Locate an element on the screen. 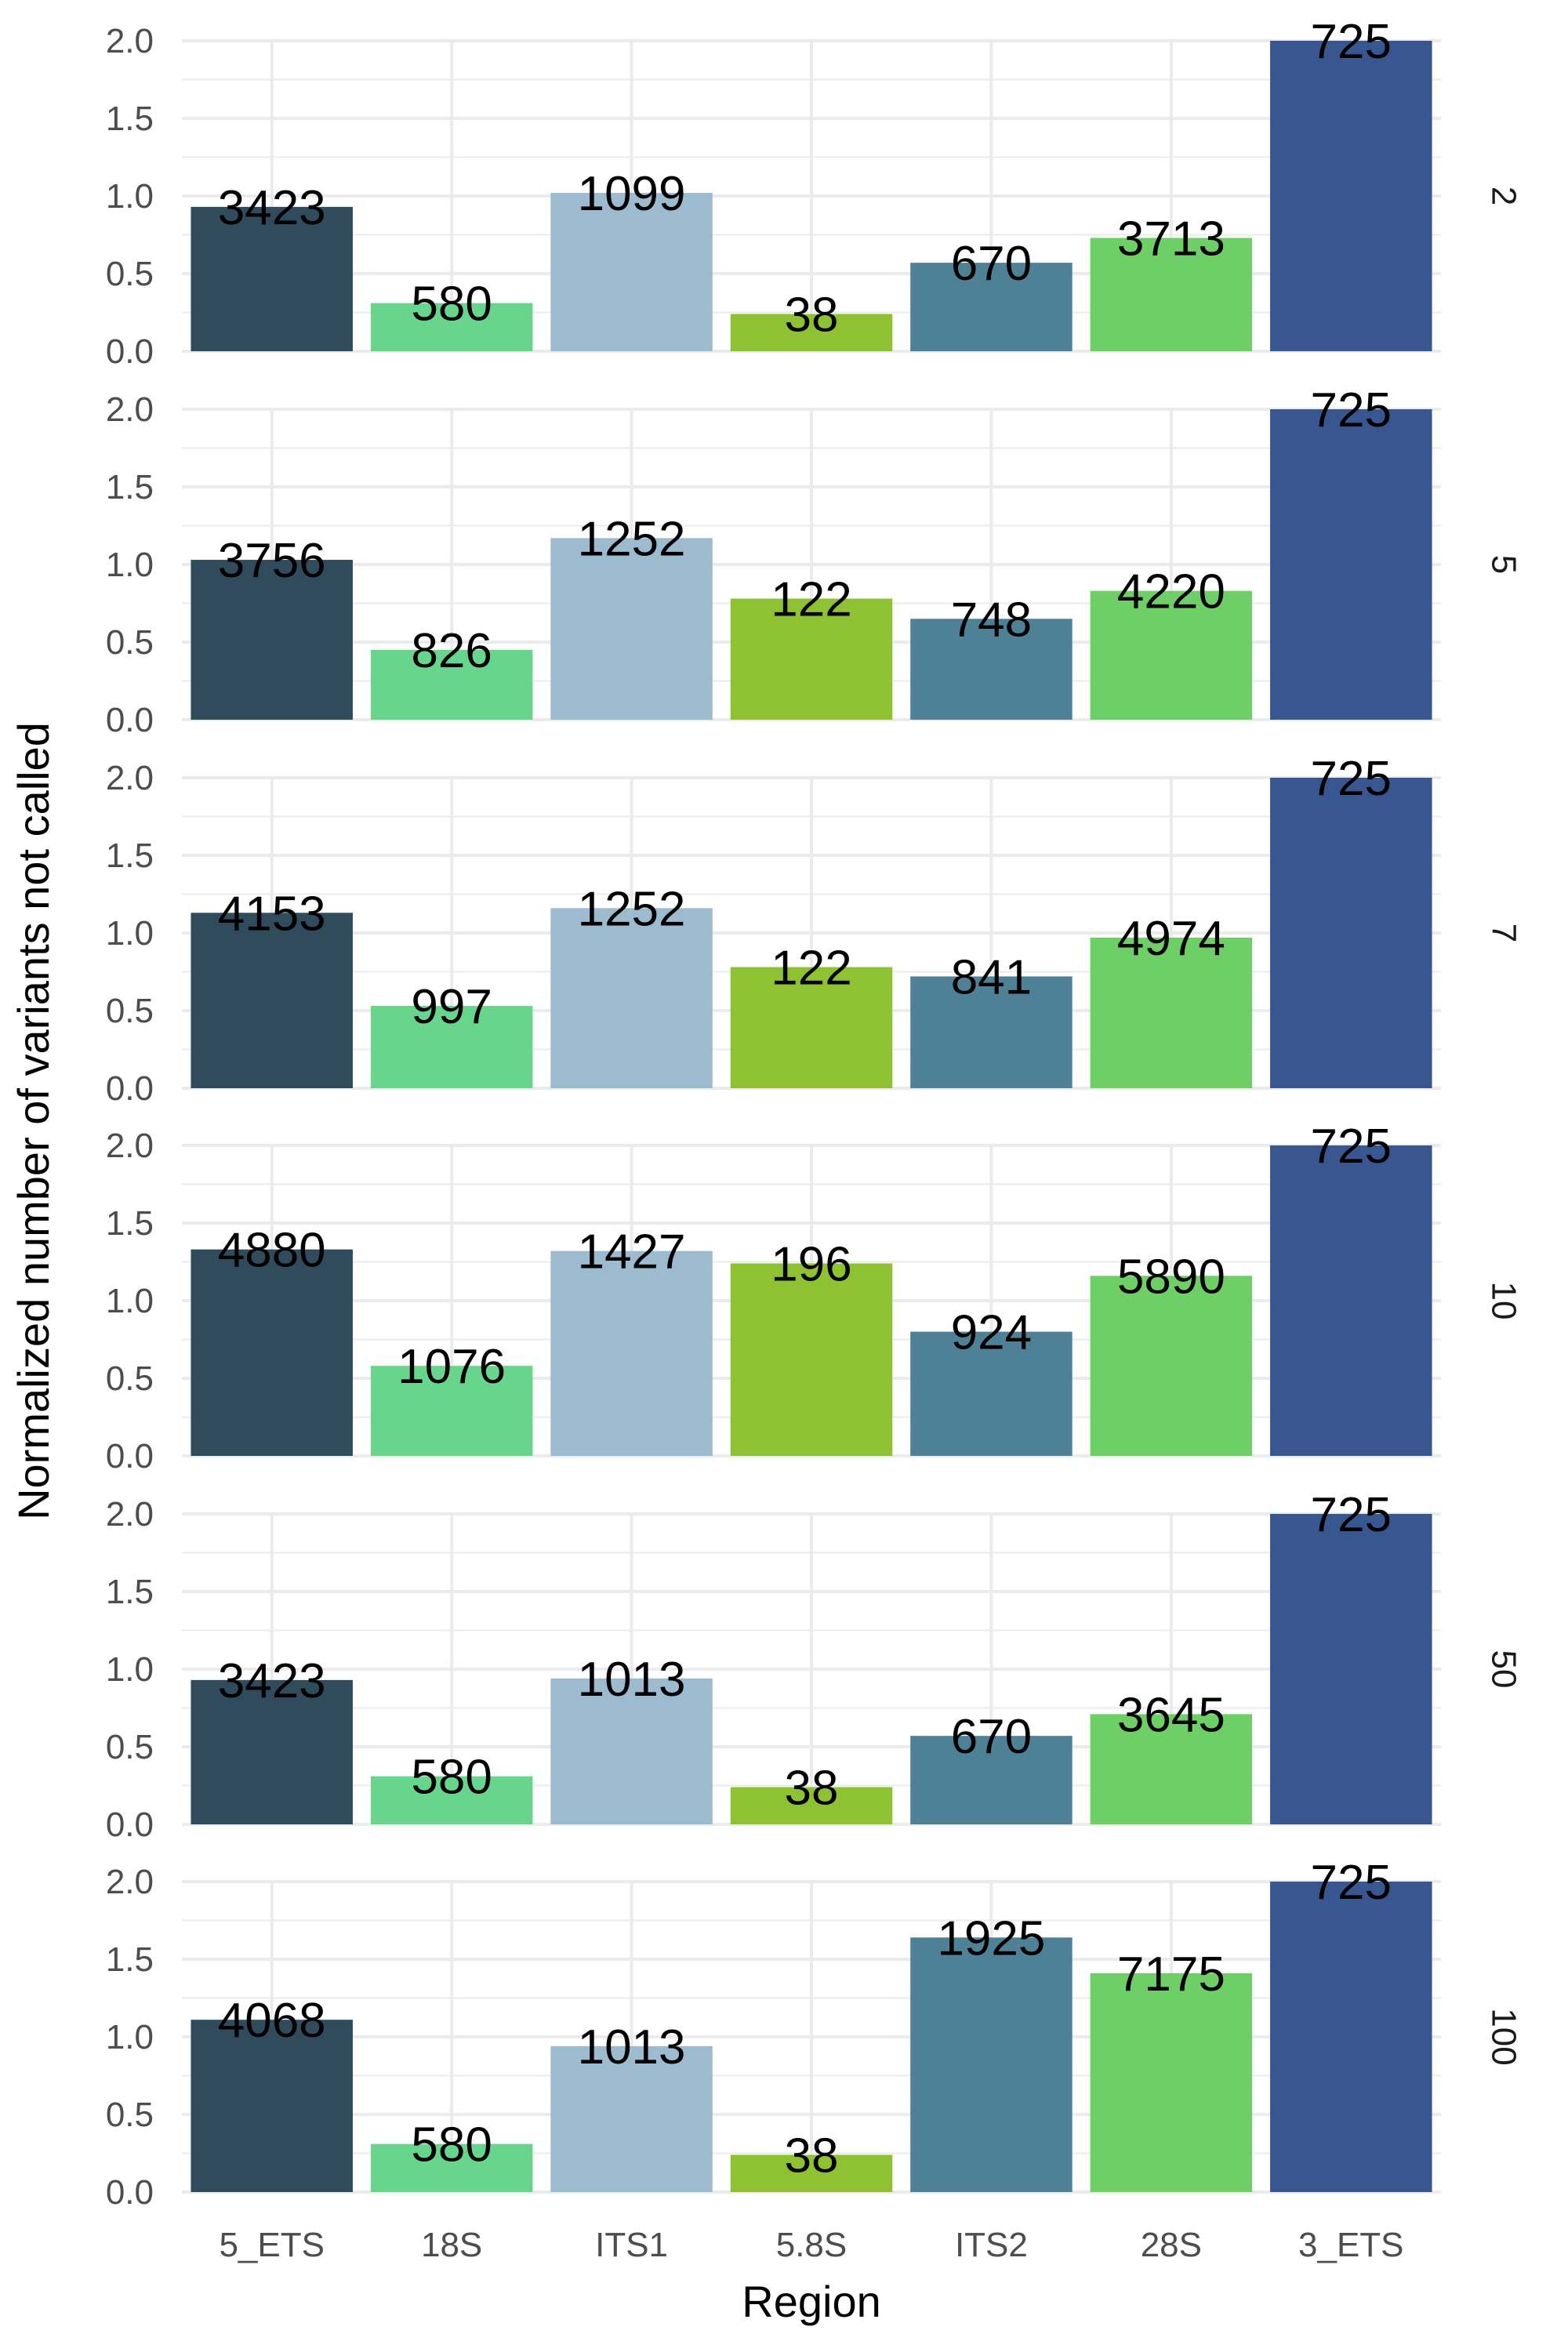 The image size is (1568, 2352). bar-value-label: 1427 is located at coordinates (632, 1252).